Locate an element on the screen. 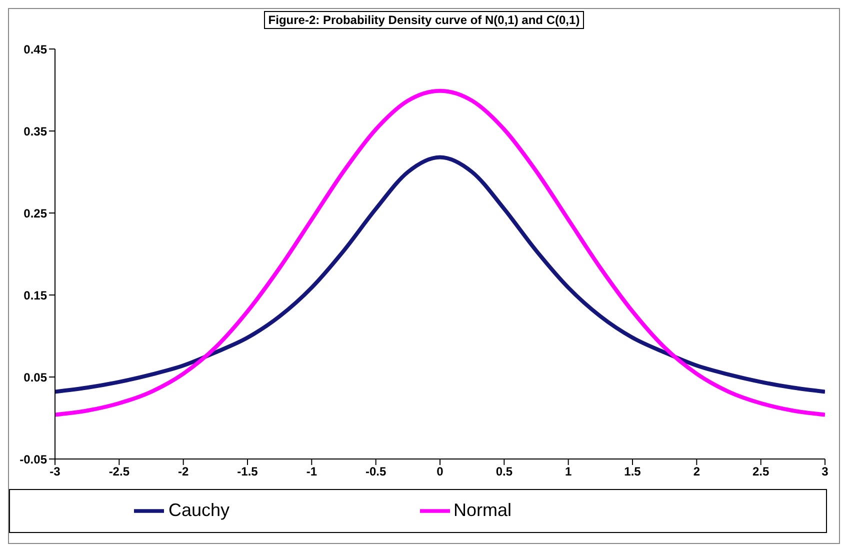 This screenshot has height=550, width=846. y-tick-label: 0.35 is located at coordinates (36, 131).